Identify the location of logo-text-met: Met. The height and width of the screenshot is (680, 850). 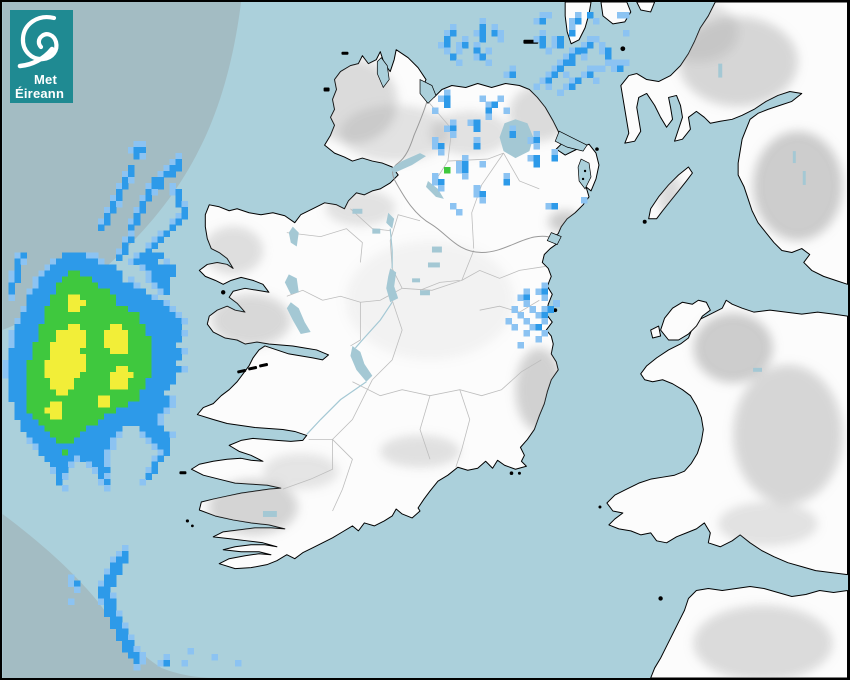
(45, 79).